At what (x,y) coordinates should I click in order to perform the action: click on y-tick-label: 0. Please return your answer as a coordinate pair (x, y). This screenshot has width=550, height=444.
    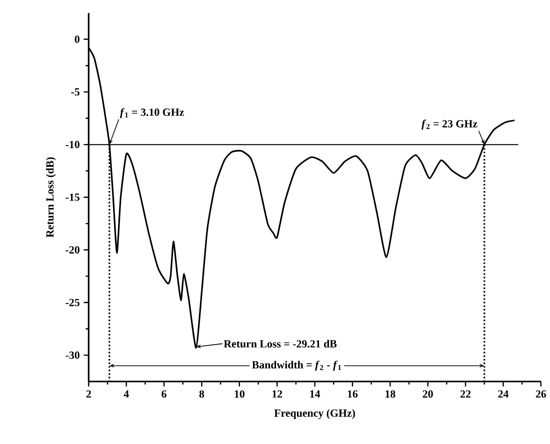
    Looking at the image, I should click on (77, 39).